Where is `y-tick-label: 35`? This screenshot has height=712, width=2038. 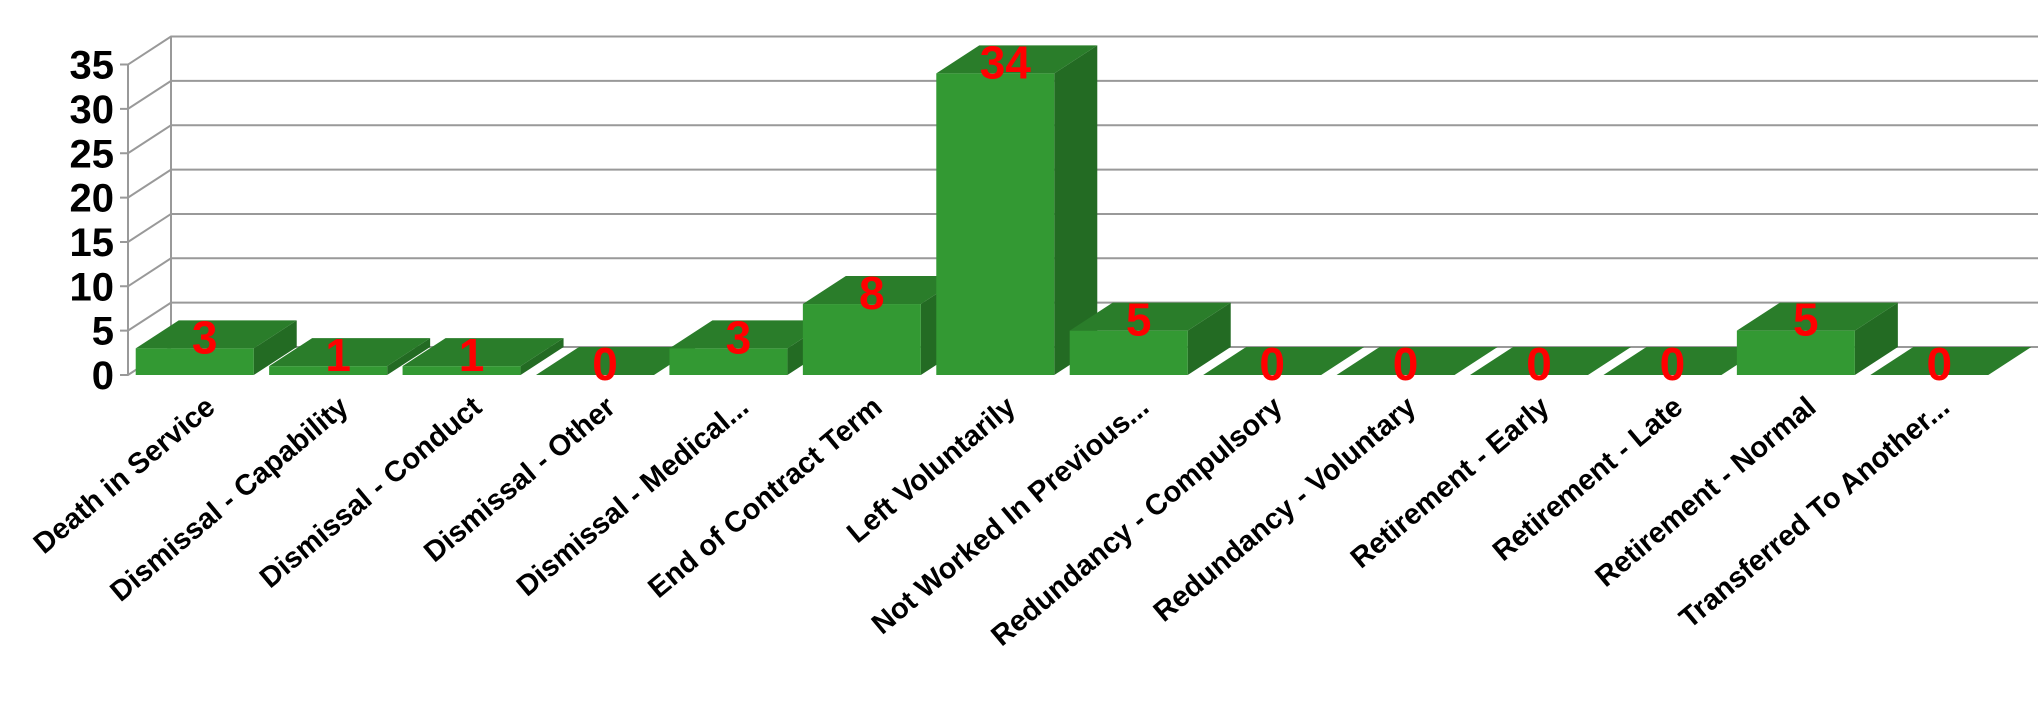
y-tick-label: 35 is located at coordinates (92, 66).